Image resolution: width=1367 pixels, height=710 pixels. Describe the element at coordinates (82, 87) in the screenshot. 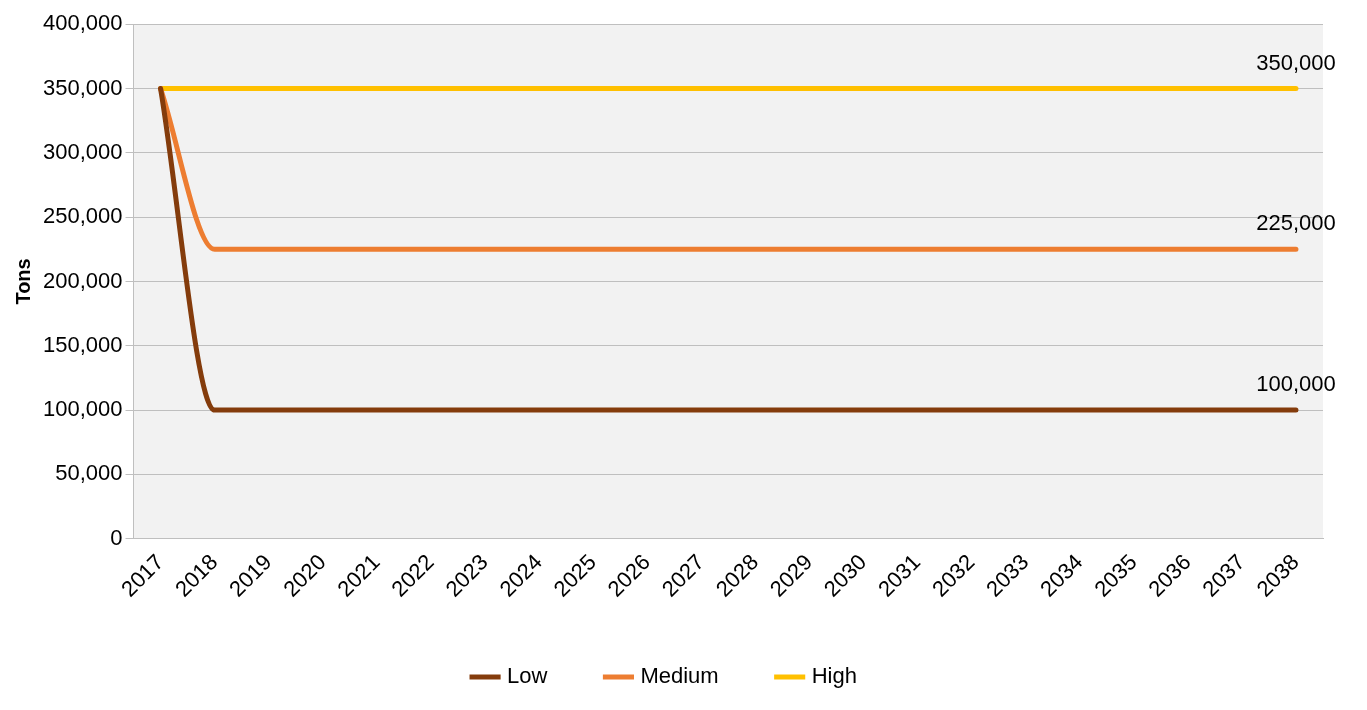

I see `y-tick-label: 350,000` at that location.